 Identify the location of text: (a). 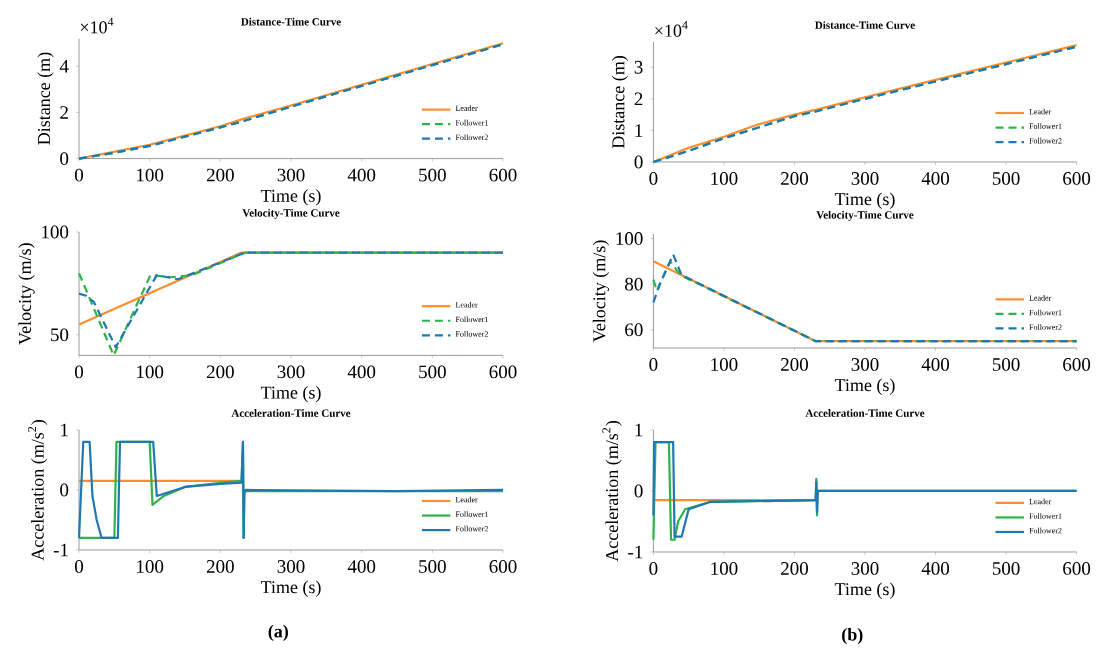
(278, 633).